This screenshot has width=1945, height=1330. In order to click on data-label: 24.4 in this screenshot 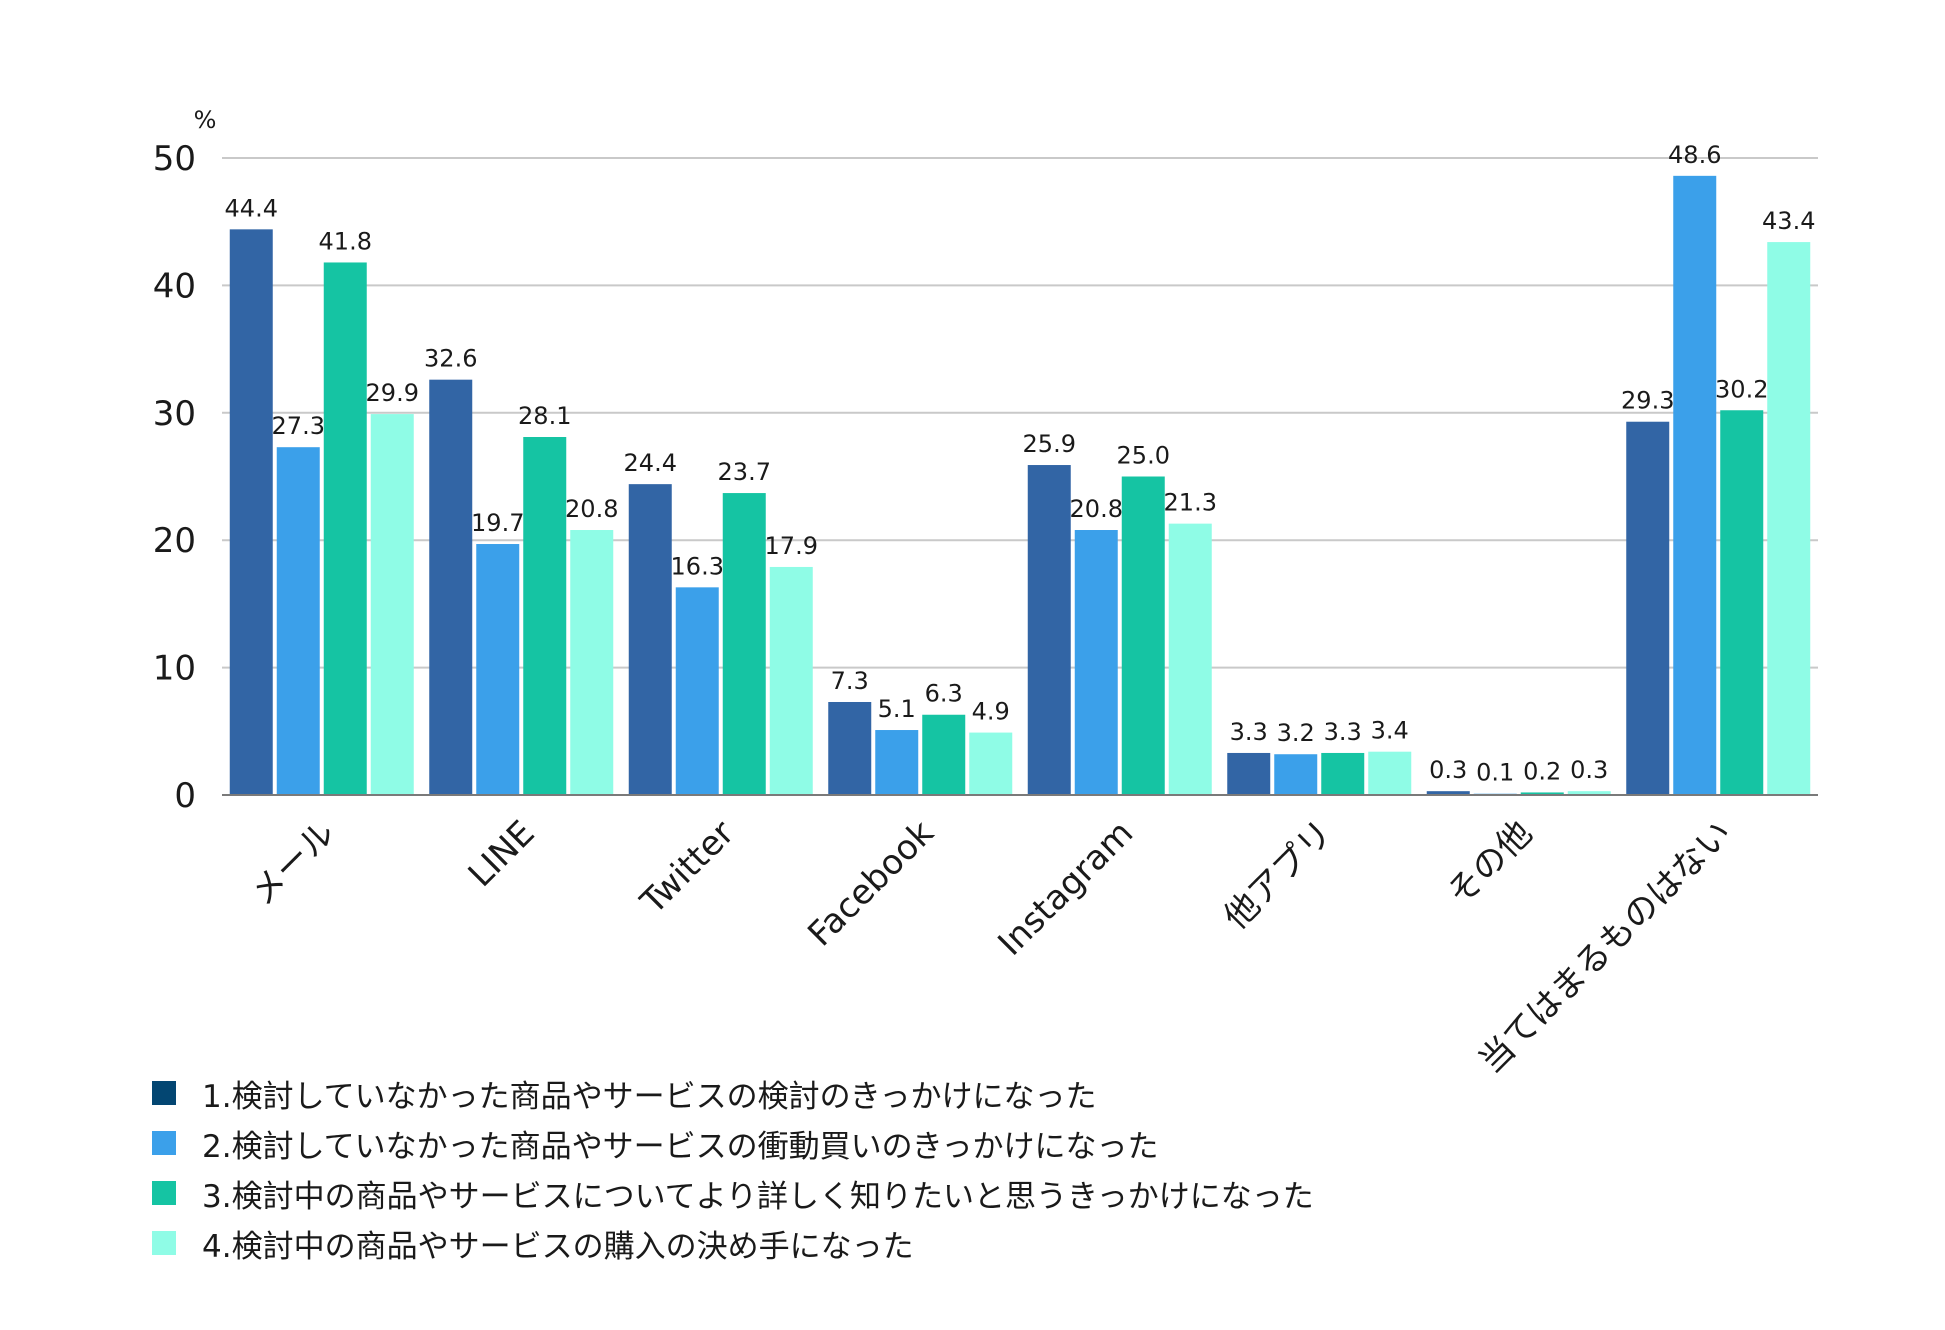, I will do `click(650, 463)`.